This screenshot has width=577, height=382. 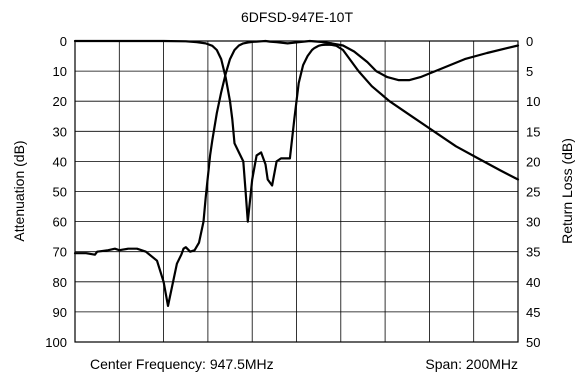 What do you see at coordinates (533, 312) in the screenshot?
I see `y2-tick-label: 45` at bounding box center [533, 312].